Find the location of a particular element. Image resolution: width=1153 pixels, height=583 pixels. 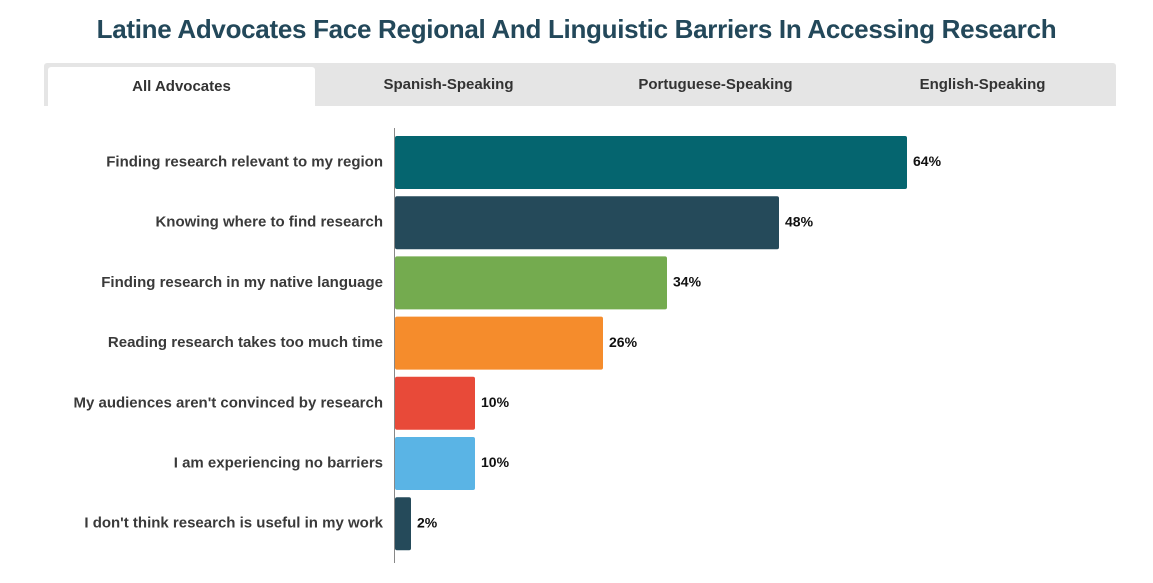

value-label: 48% is located at coordinates (799, 221).